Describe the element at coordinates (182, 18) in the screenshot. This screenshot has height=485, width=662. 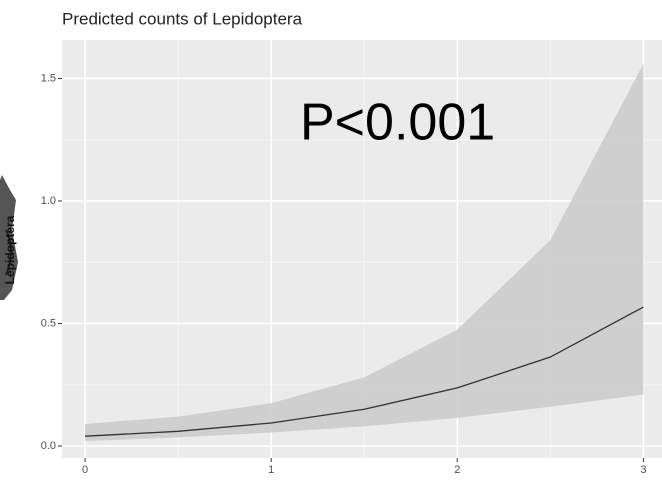
I see `chart-title: Predicted counts of Lepidoptera` at that location.